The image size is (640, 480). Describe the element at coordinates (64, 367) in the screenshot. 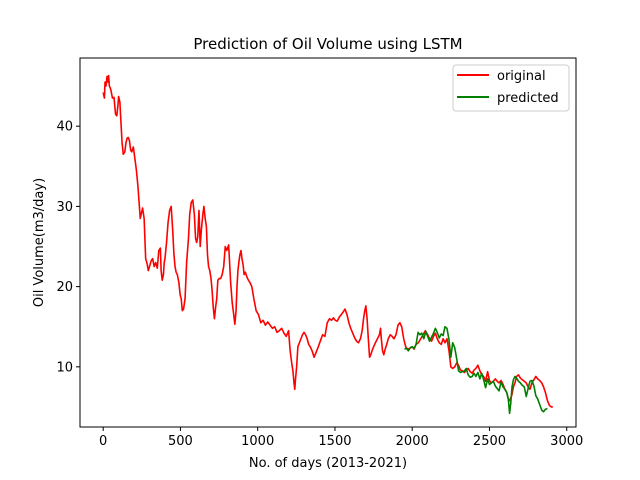

I see `y-tick-label: 10` at that location.